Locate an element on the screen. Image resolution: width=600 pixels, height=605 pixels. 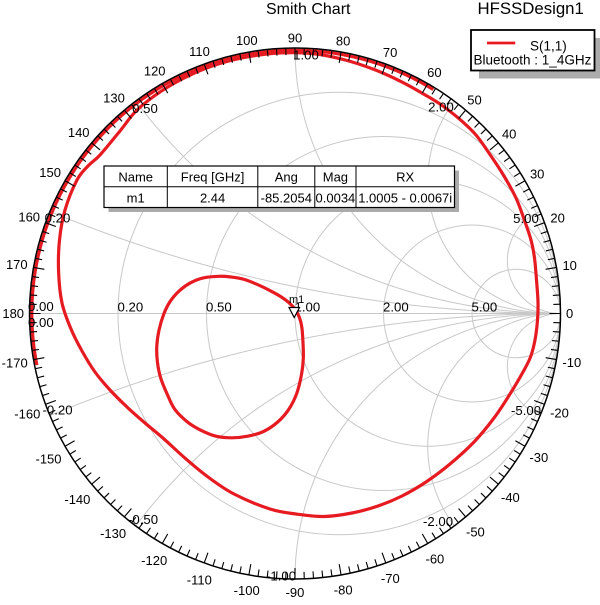
svg-text: -1.00 is located at coordinates (281, 575).